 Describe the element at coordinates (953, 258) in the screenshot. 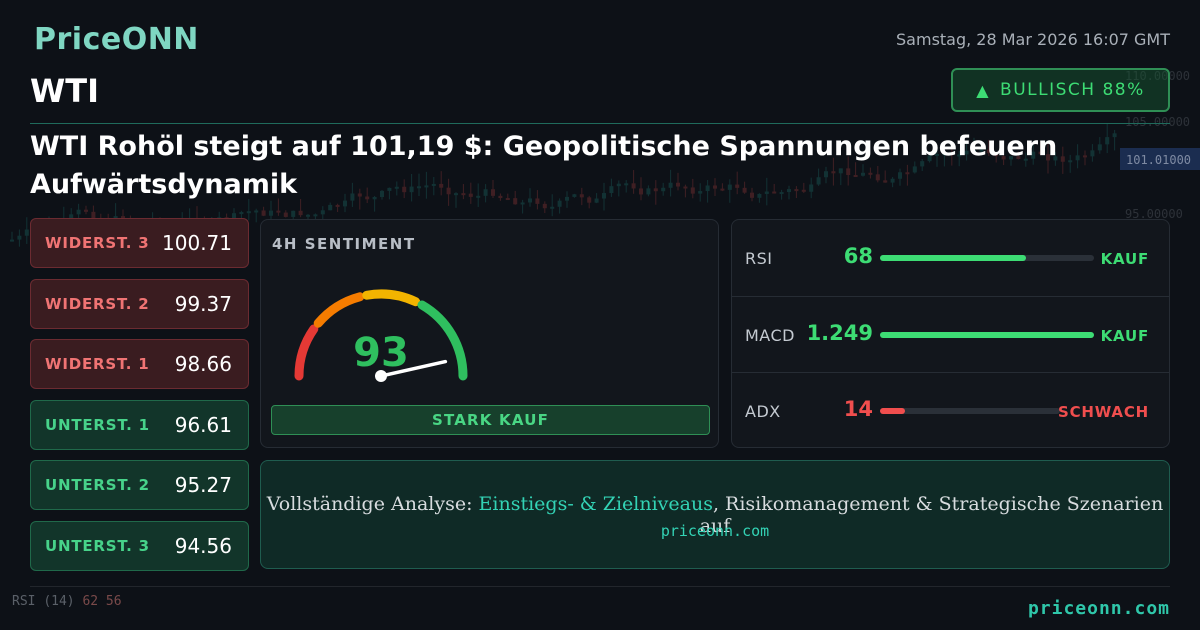

I see `indicator-bar-fill` at that location.